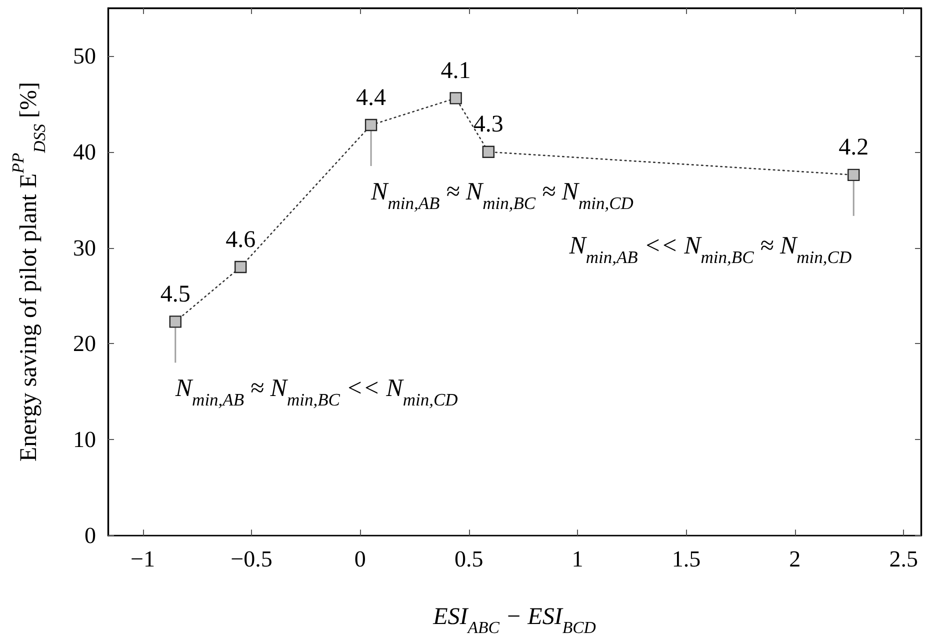 This screenshot has width=929, height=641. Describe the element at coordinates (241, 239) in the screenshot. I see `annotation: 4.6` at that location.